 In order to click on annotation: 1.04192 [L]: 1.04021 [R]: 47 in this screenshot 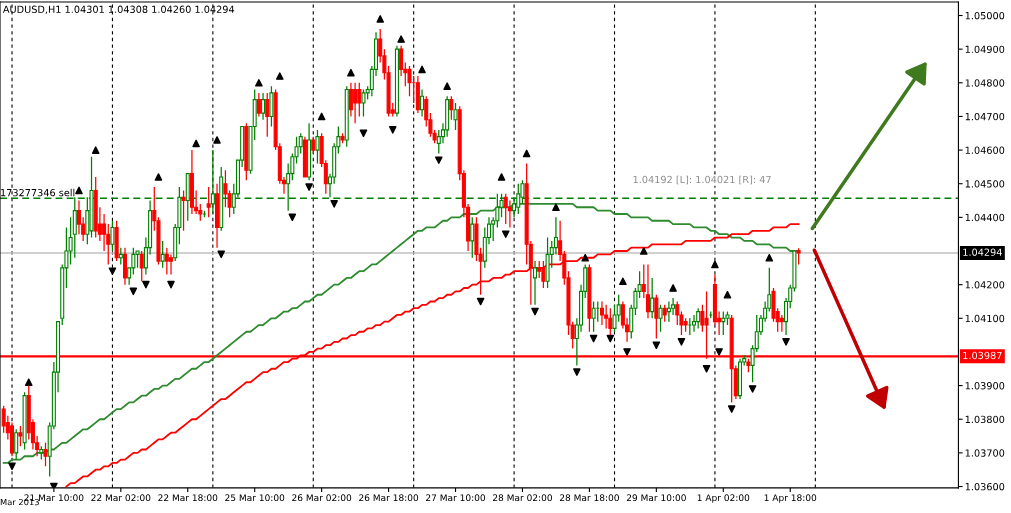, I will do `click(702, 180)`.